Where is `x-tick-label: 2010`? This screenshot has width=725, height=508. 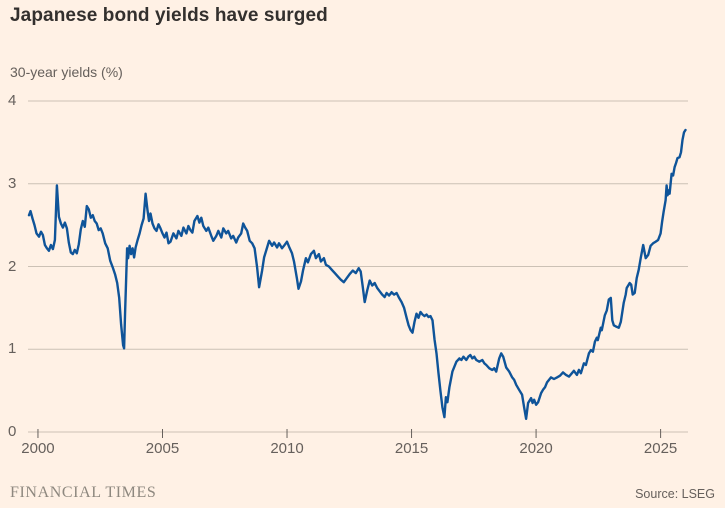 x-tick-label: 2010 is located at coordinates (287, 448).